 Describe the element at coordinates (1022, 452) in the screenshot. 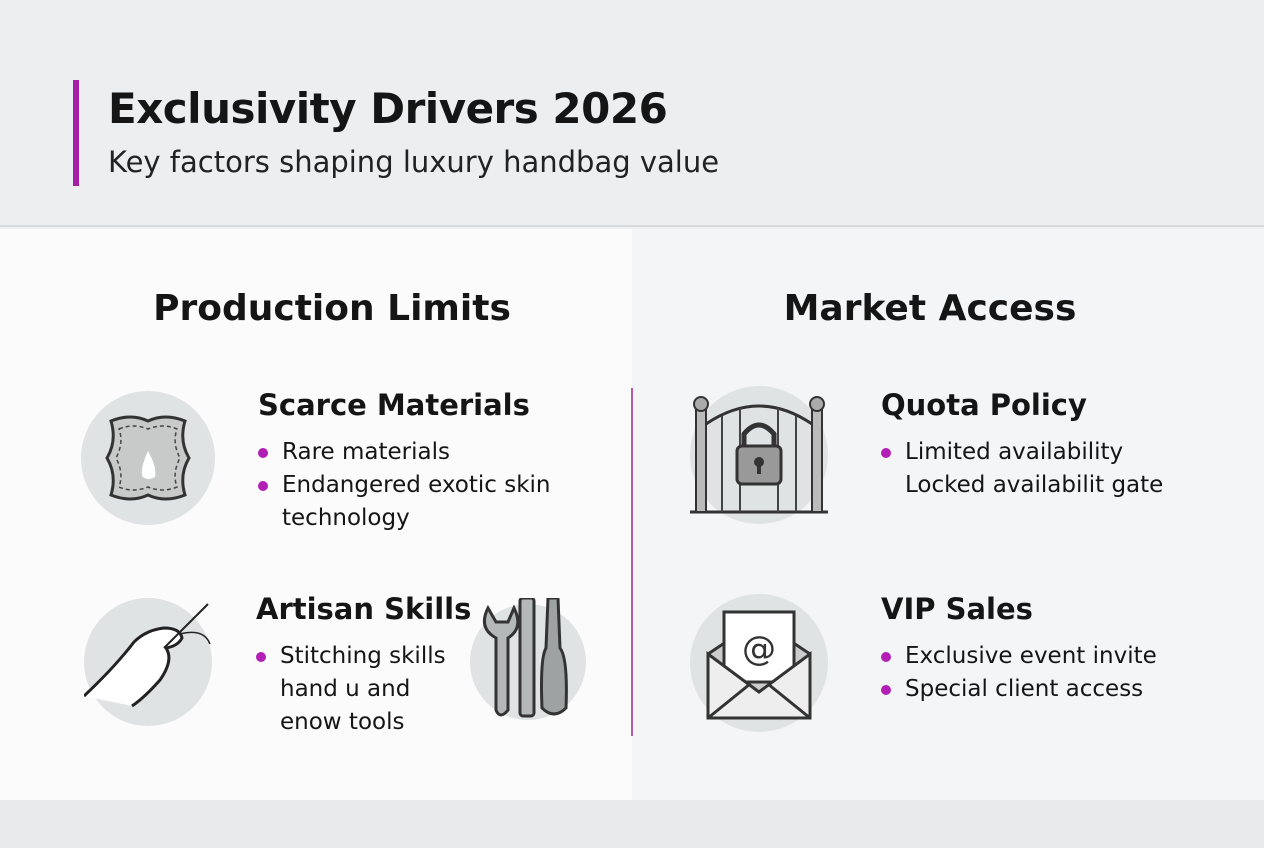

I see `list-item: Limited availability` at that location.